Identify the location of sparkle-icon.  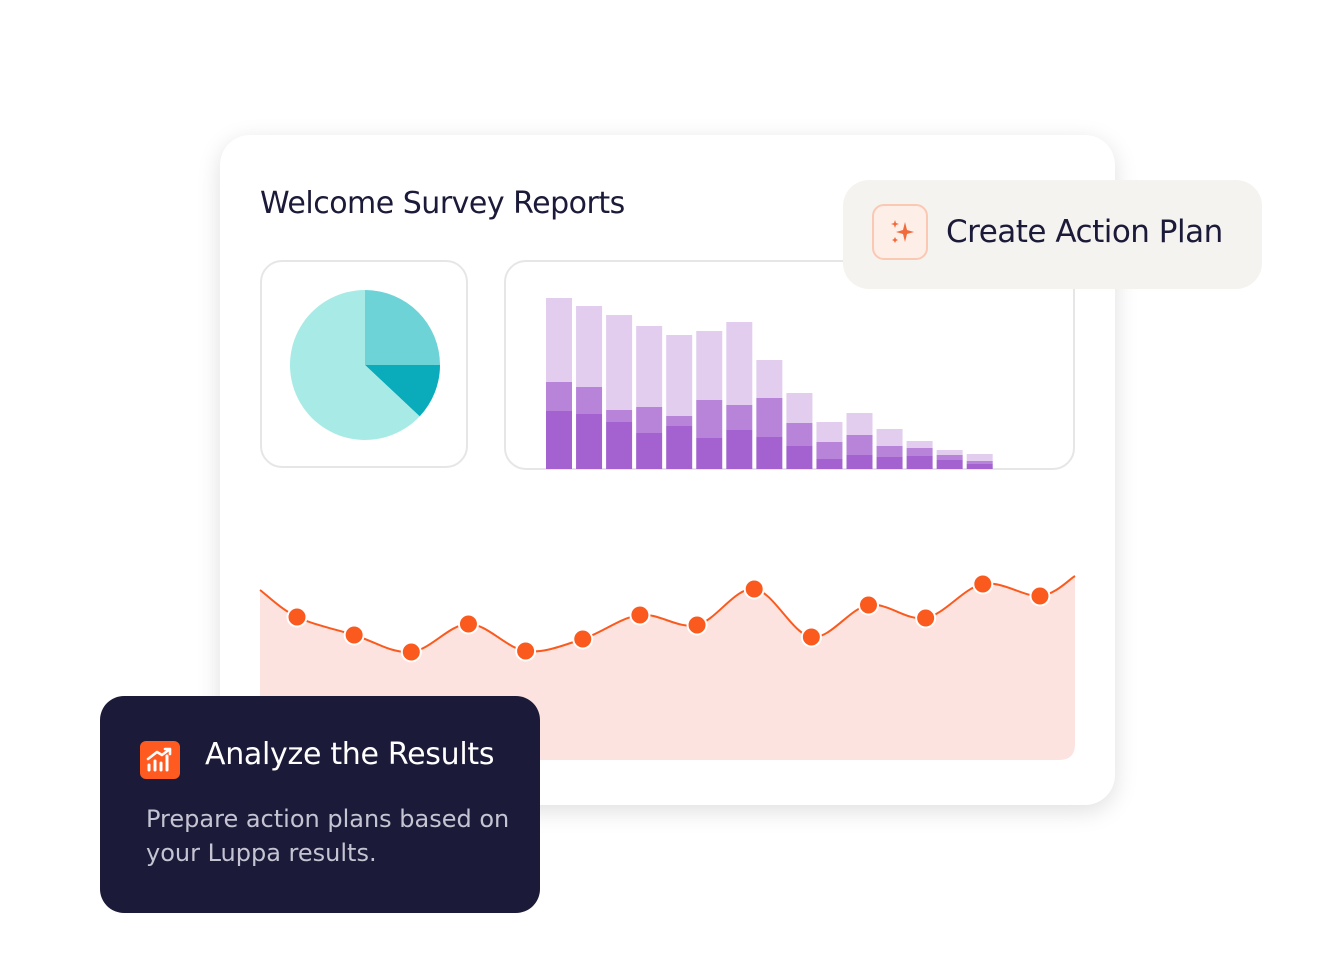
(900, 232).